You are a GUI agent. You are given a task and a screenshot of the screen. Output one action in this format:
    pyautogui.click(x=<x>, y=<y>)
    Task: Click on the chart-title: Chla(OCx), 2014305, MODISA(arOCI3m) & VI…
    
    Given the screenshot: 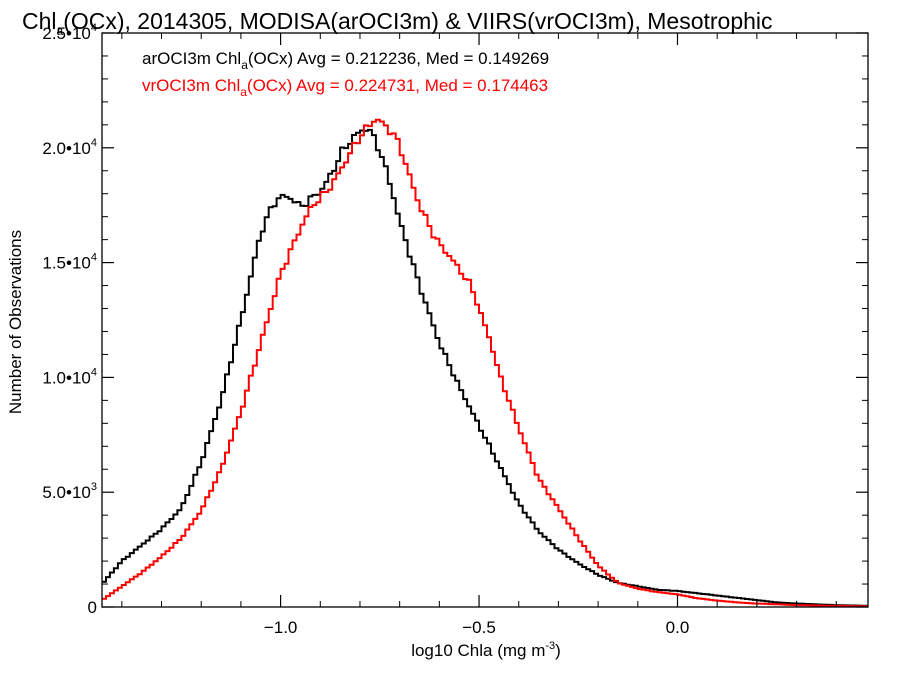 What is the action you would take?
    pyautogui.click(x=397, y=23)
    